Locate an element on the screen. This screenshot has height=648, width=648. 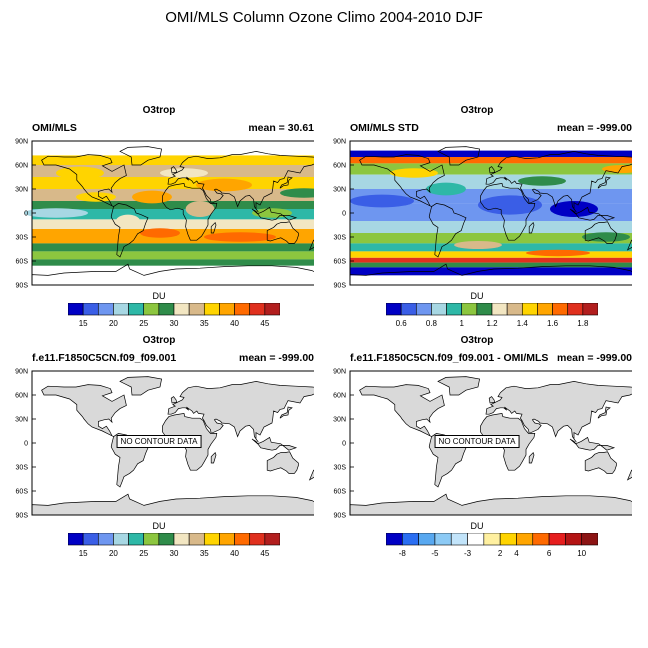
madagascar-outline is located at coordinates (531, 227).